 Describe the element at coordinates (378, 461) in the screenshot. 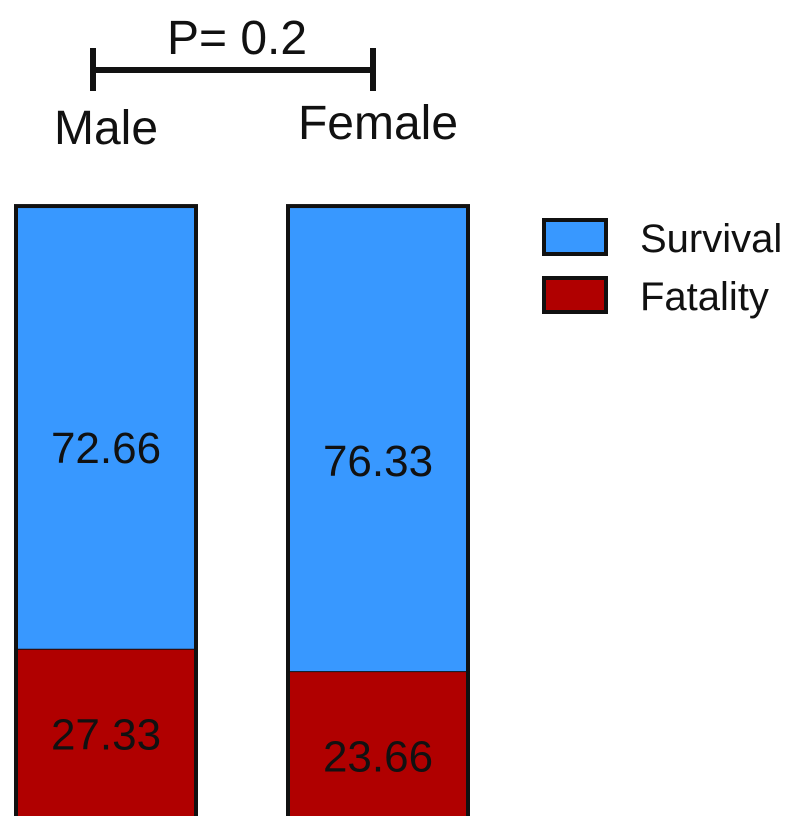

I see `data-label-female-survival: 76.33` at that location.